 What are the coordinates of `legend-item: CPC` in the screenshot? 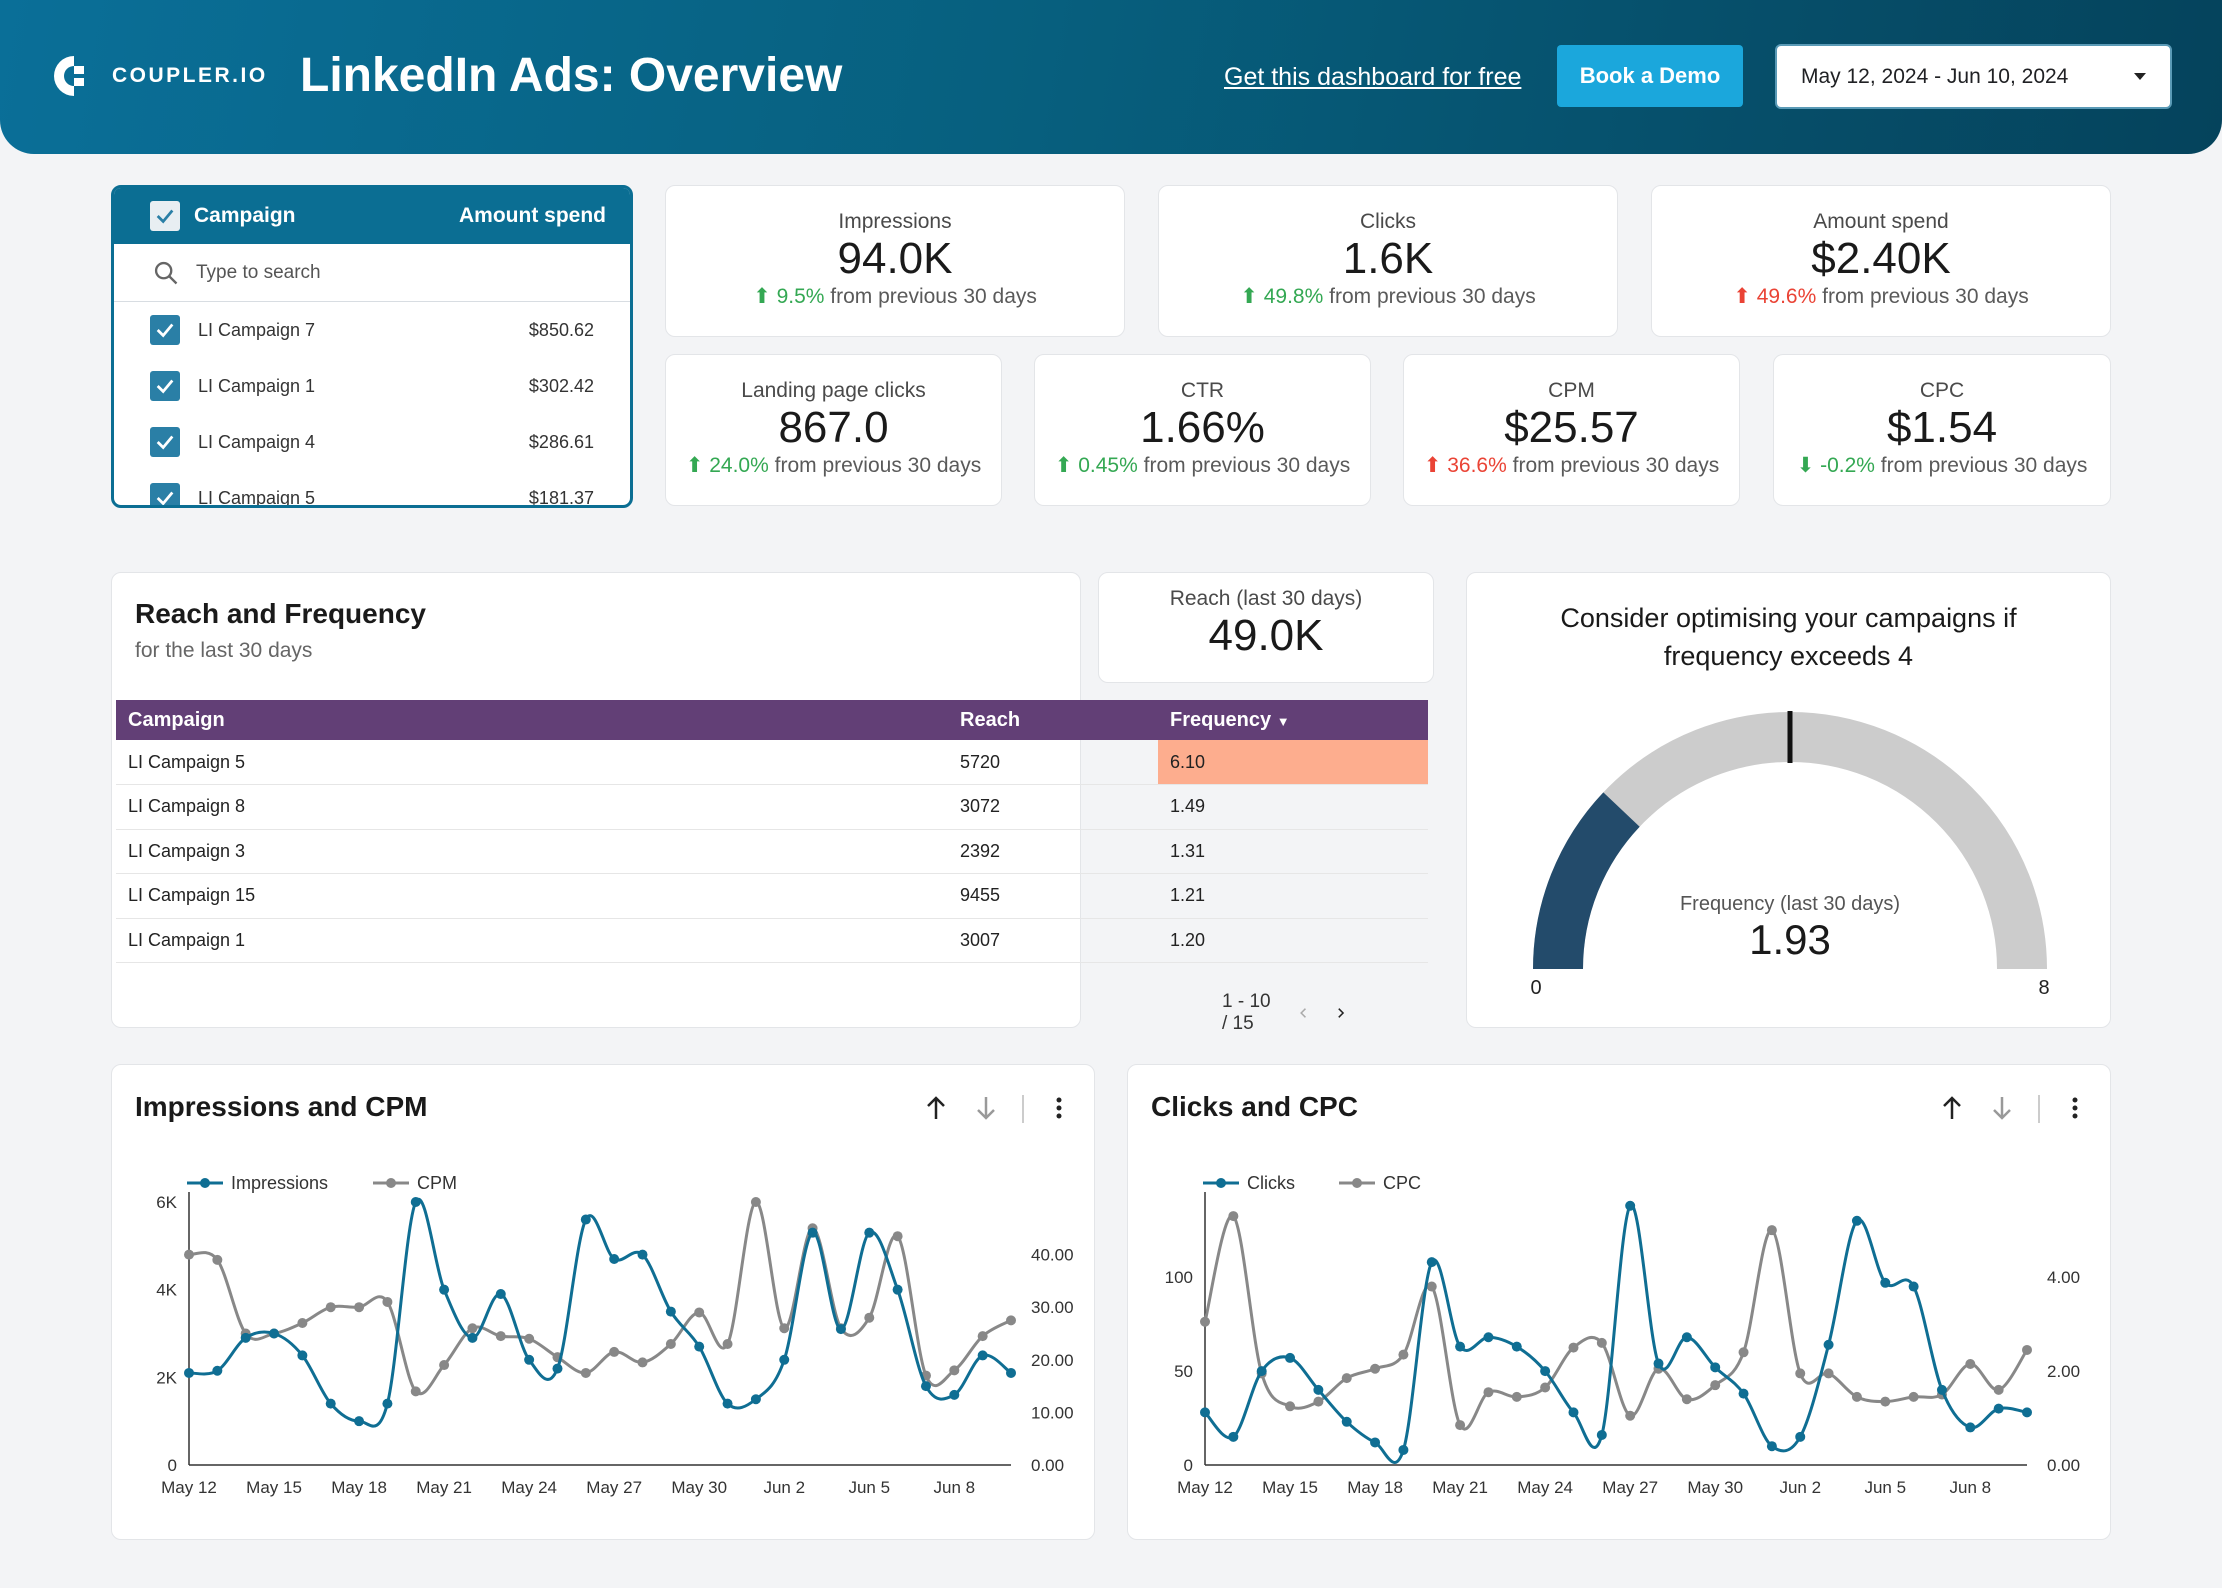 It's located at (1380, 1183).